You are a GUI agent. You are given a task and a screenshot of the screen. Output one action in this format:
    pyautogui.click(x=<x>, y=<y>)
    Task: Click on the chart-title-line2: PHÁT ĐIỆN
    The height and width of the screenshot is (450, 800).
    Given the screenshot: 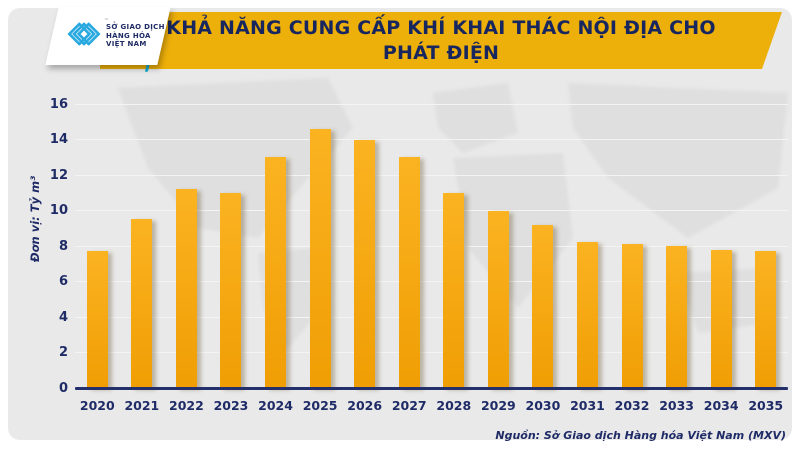 What is the action you would take?
    pyautogui.click(x=441, y=52)
    